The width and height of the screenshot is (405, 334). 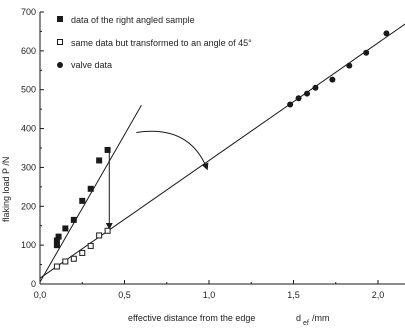 I want to click on y-tick-label: 400, so click(x=28, y=129).